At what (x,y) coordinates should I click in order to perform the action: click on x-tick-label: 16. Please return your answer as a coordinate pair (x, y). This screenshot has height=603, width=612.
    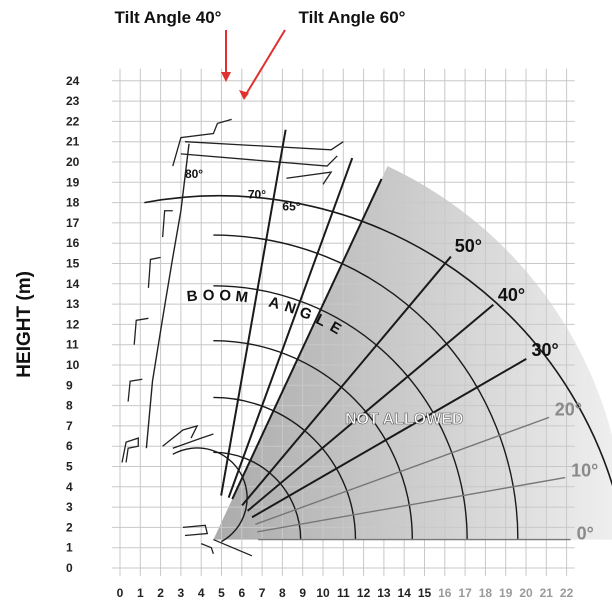
    Looking at the image, I should click on (445, 593).